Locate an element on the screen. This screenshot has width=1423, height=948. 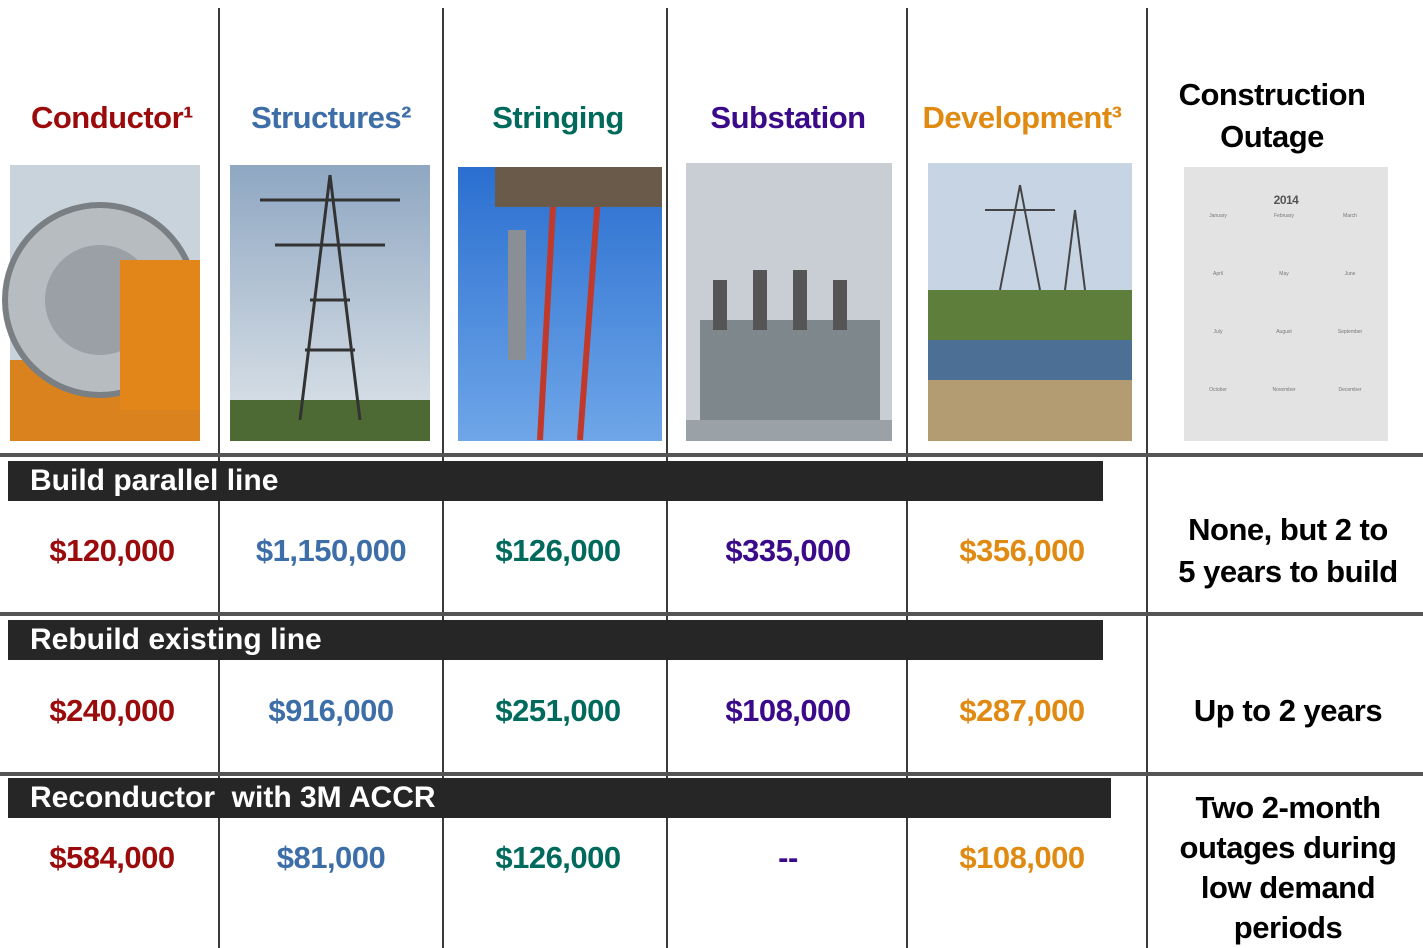
calendar-photo is located at coordinates (1286, 304).